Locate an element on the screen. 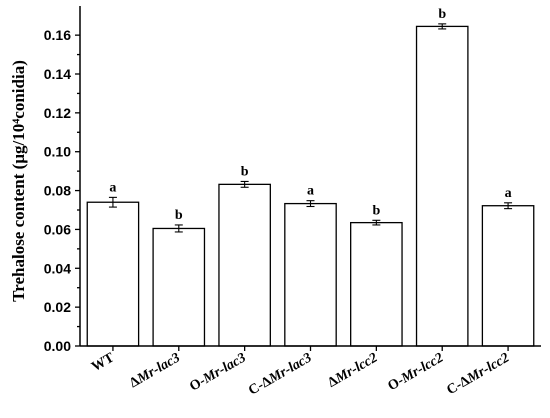  y-tick-label: 0.14 is located at coordinates (57, 74).